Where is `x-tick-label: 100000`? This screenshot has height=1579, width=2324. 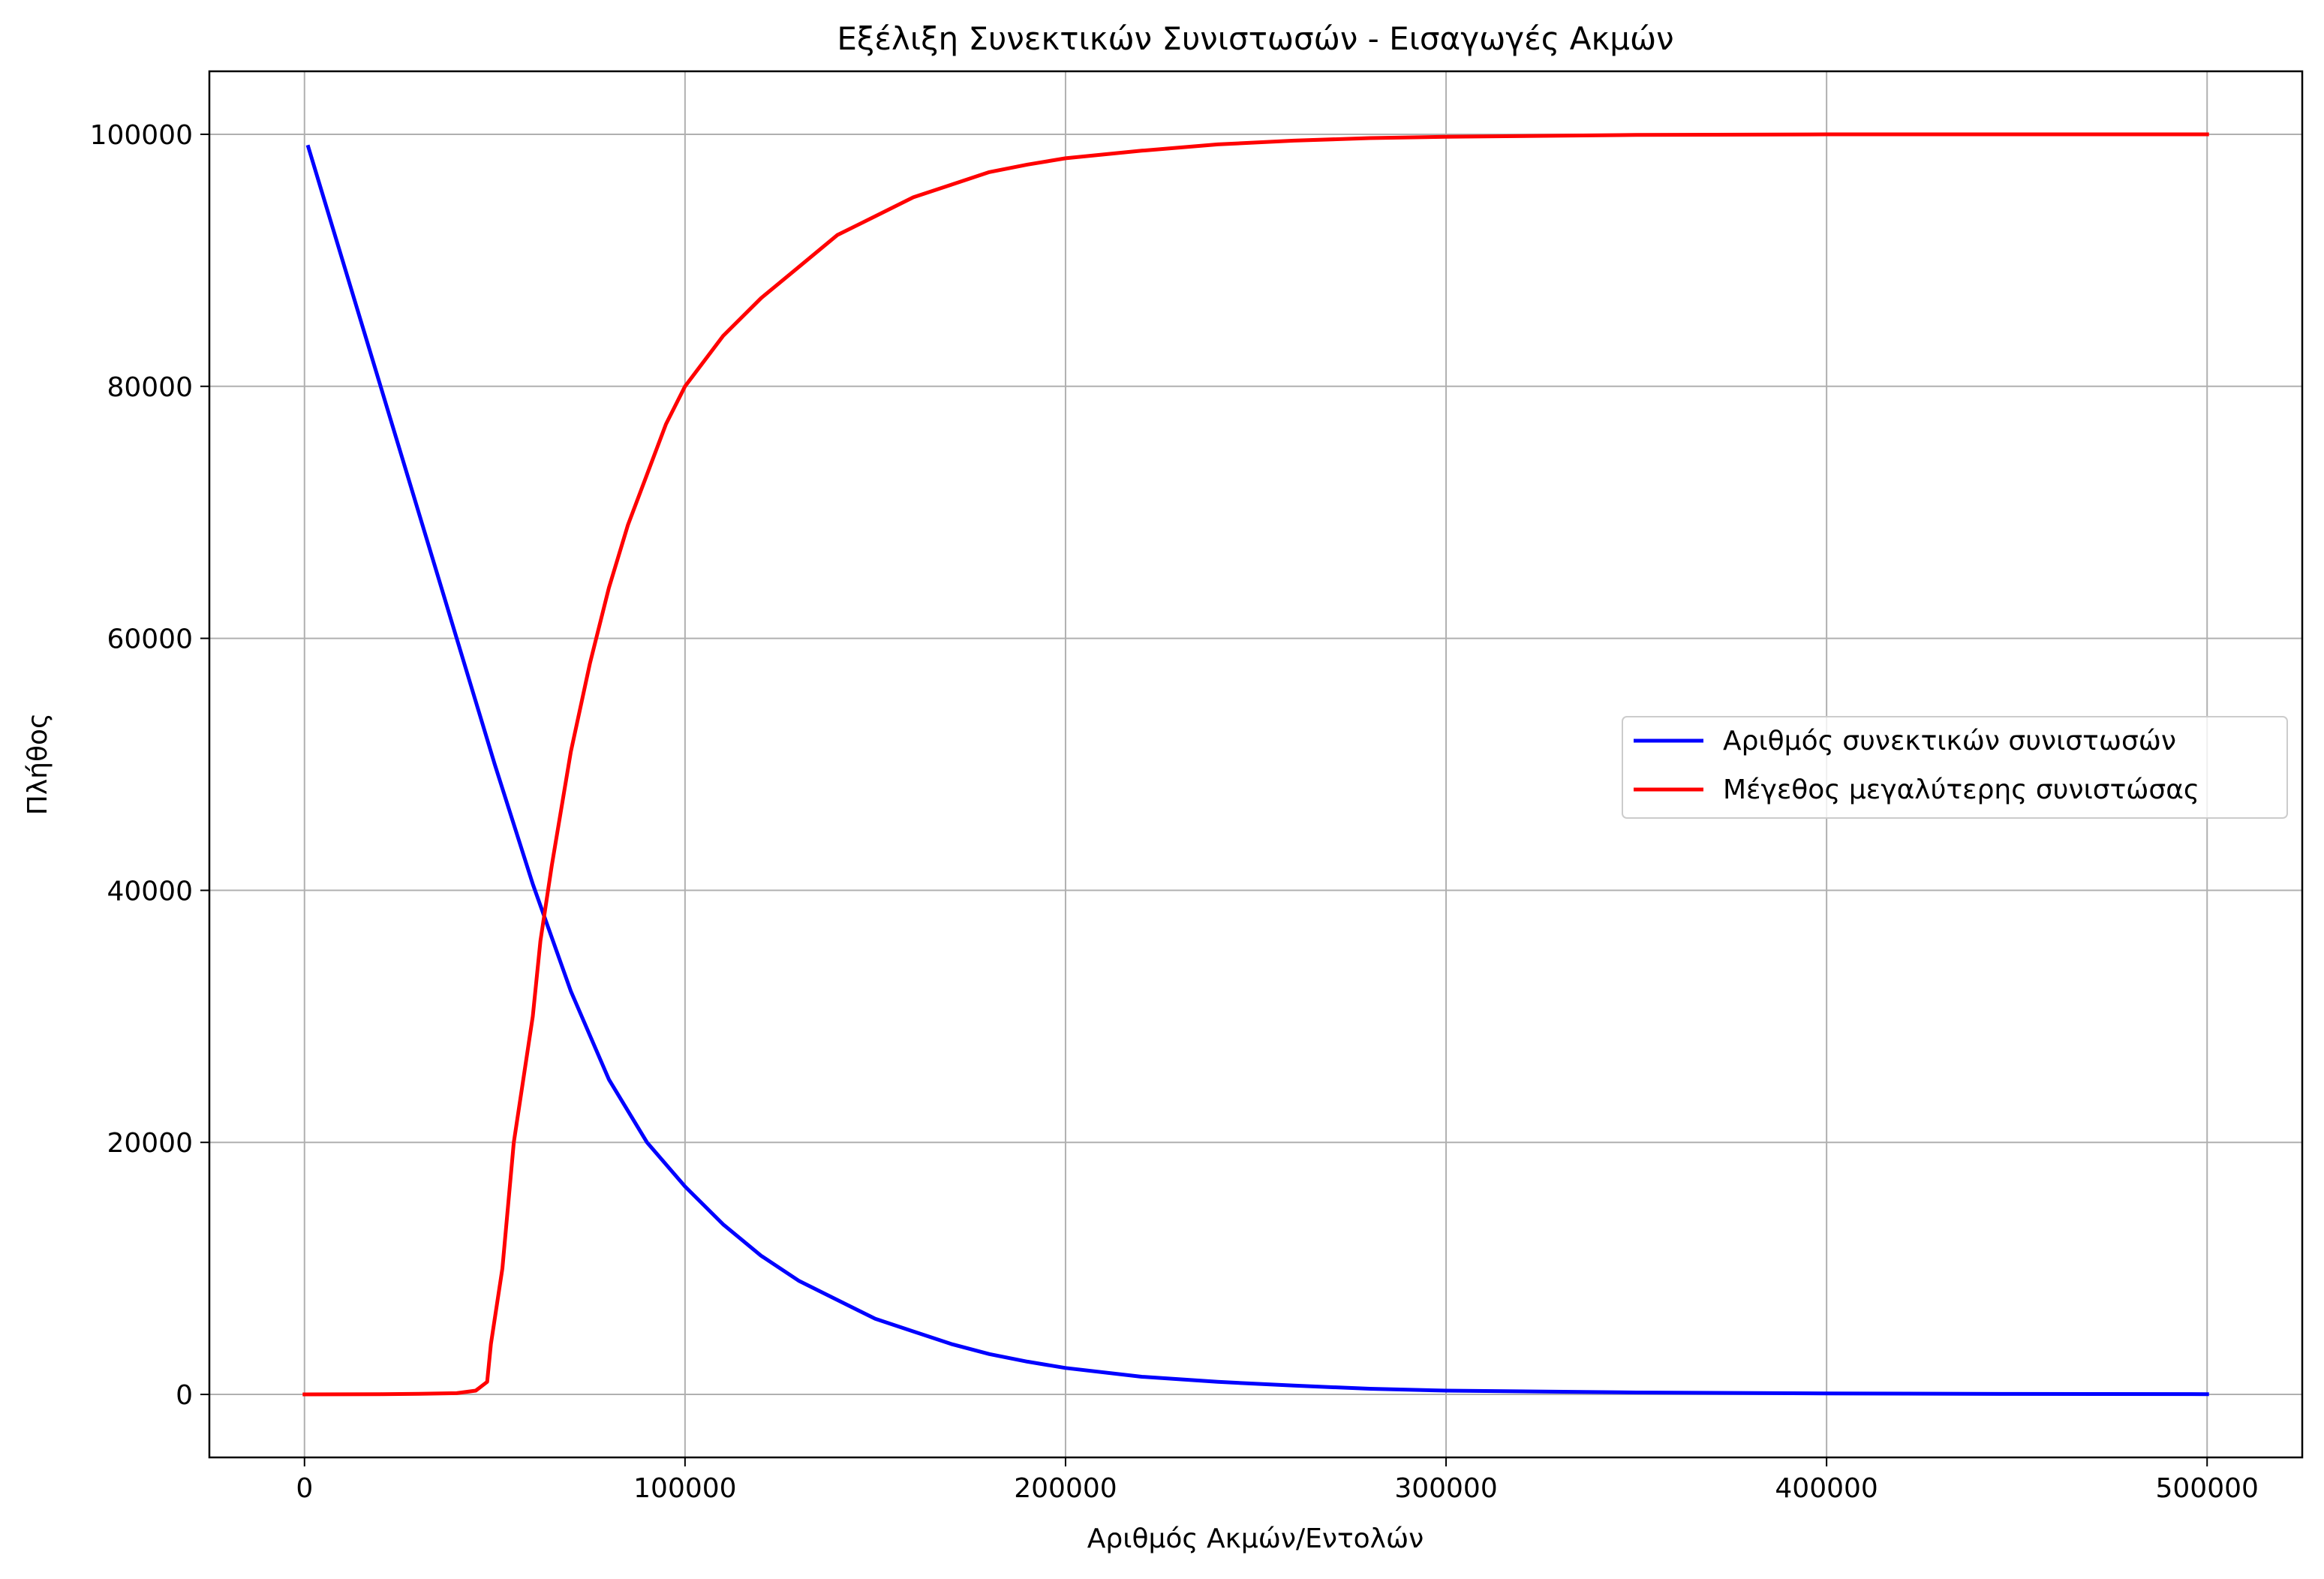
x-tick-label: 100000 is located at coordinates (684, 1488).